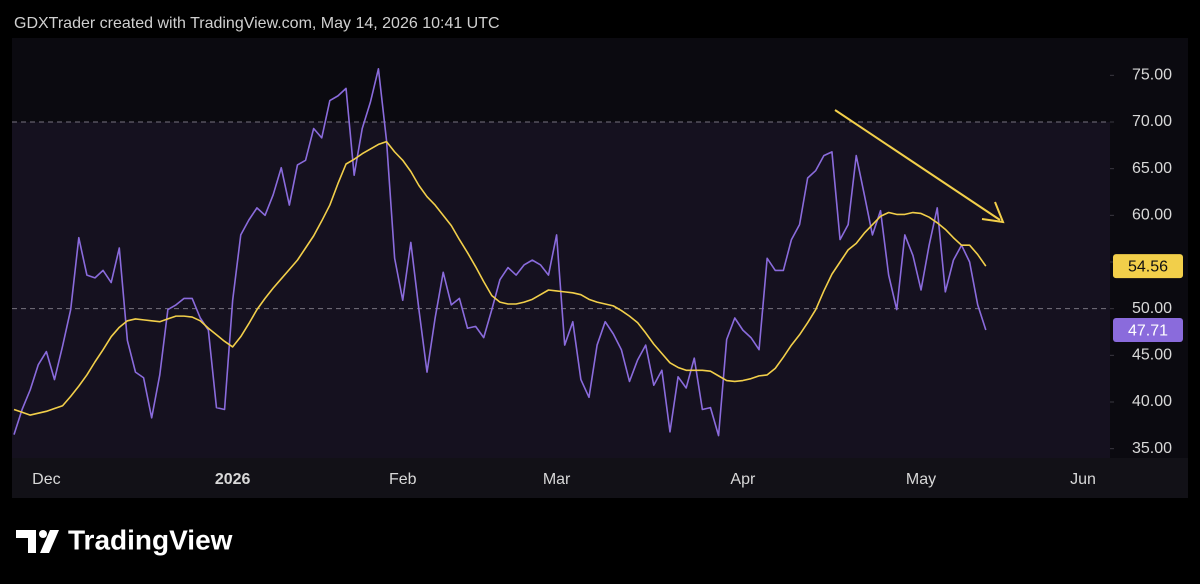  I want to click on x-tick-label: Dec, so click(46, 479).